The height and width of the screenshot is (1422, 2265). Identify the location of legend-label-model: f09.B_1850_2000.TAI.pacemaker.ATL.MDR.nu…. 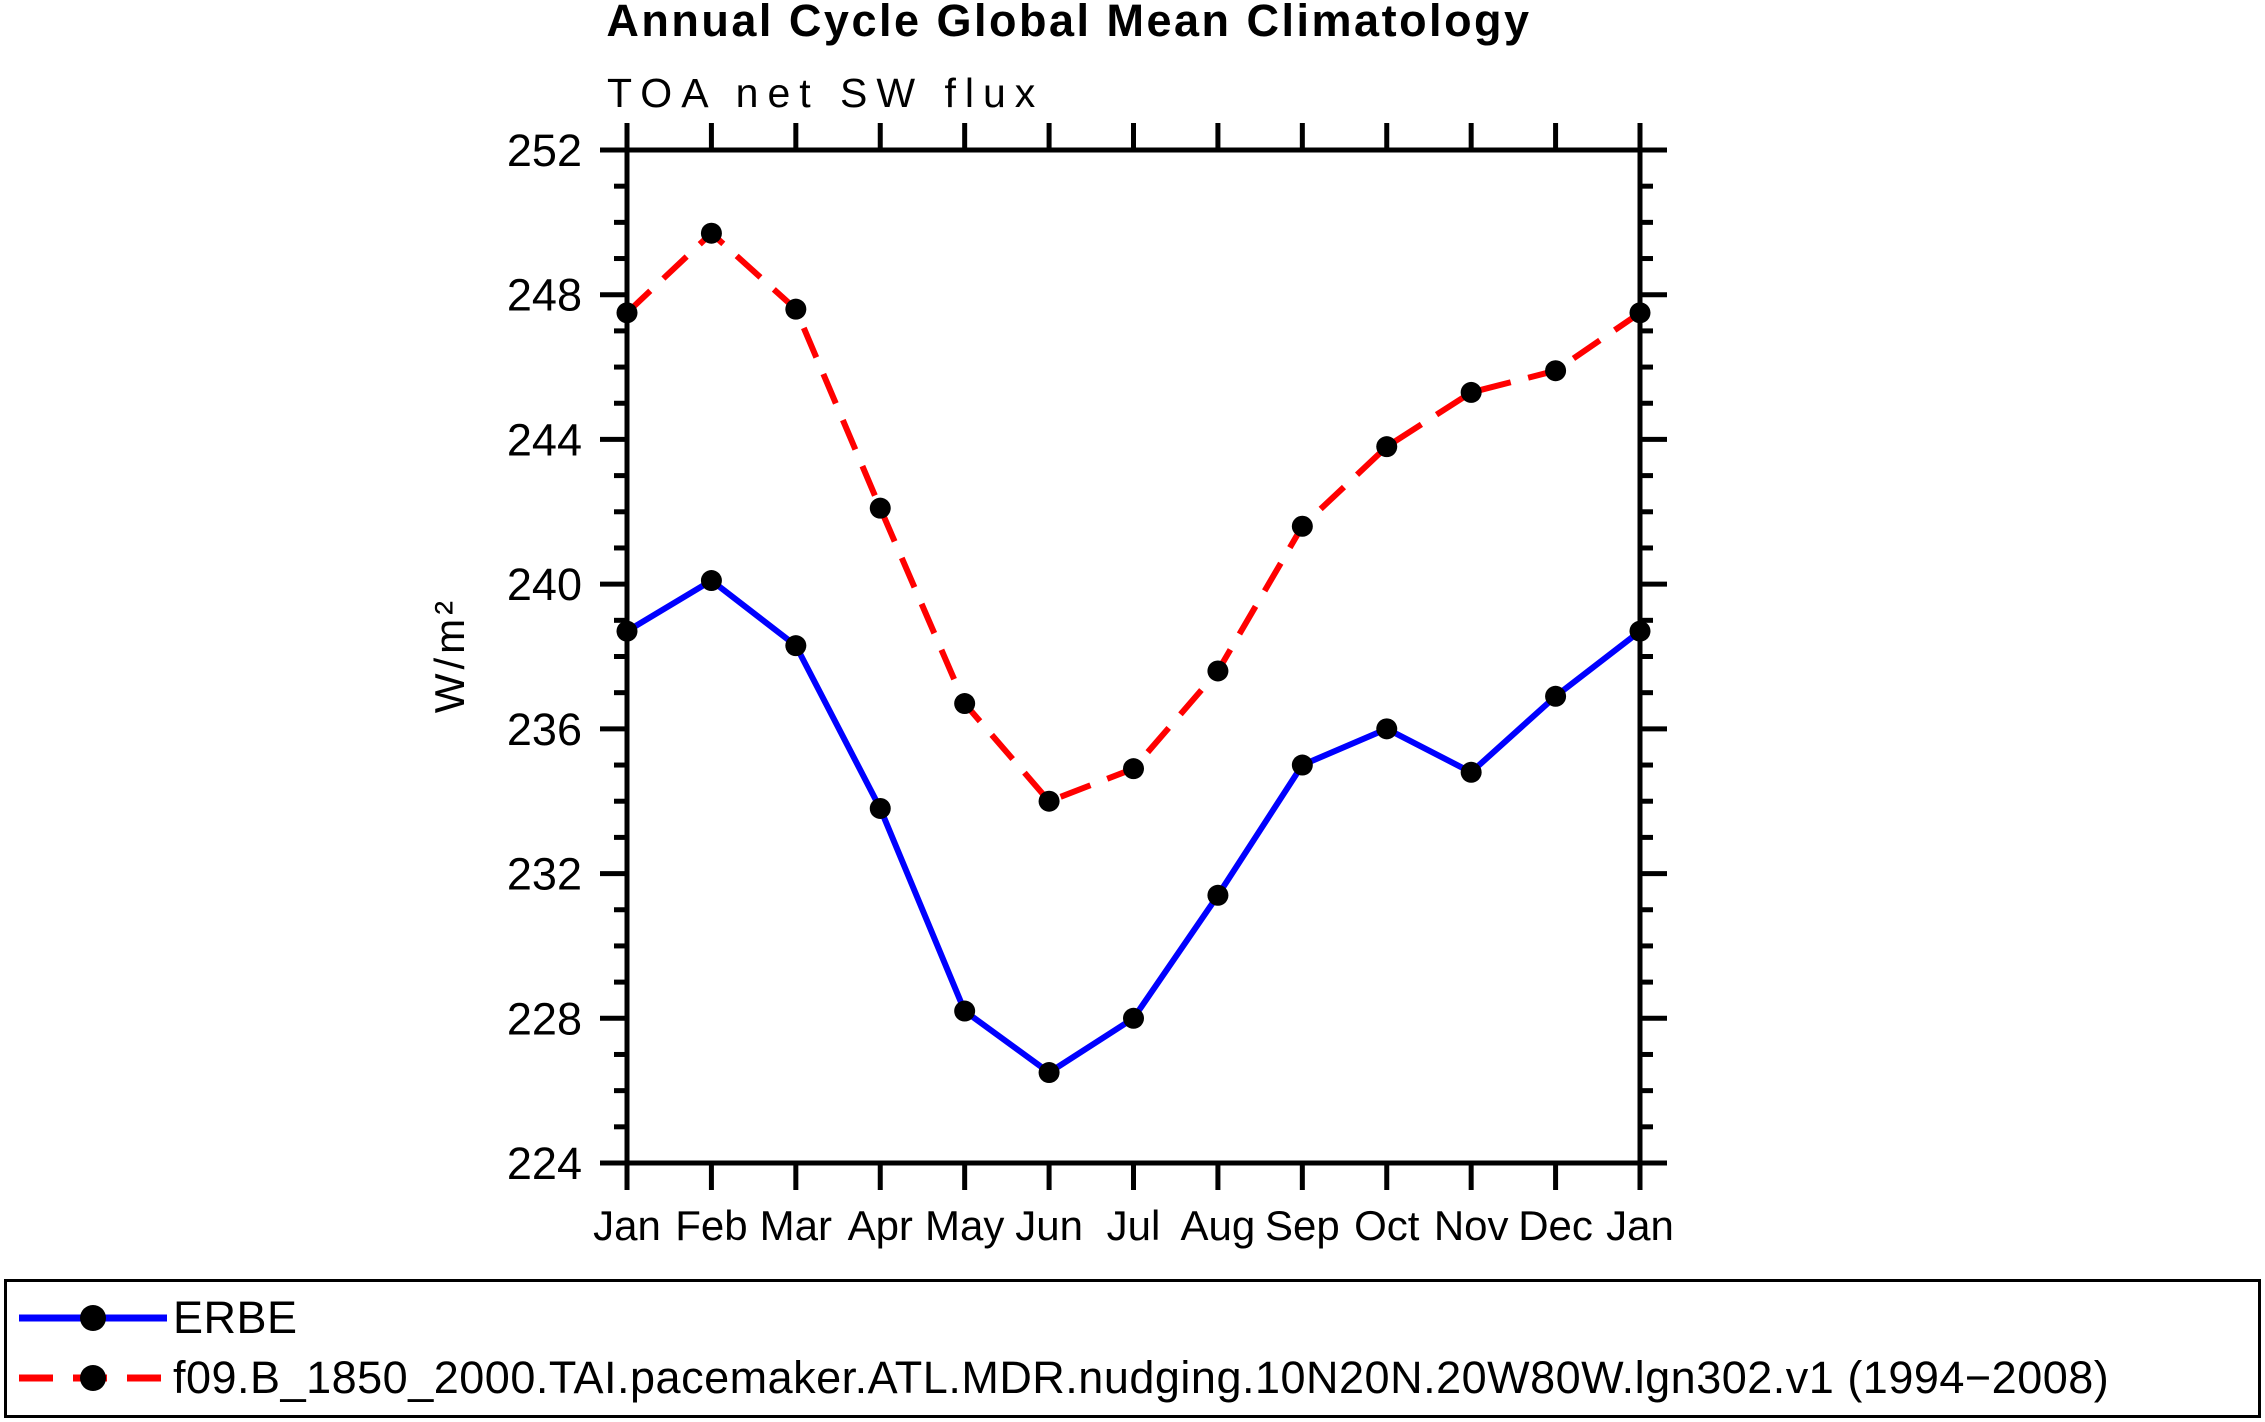
(1141, 1377).